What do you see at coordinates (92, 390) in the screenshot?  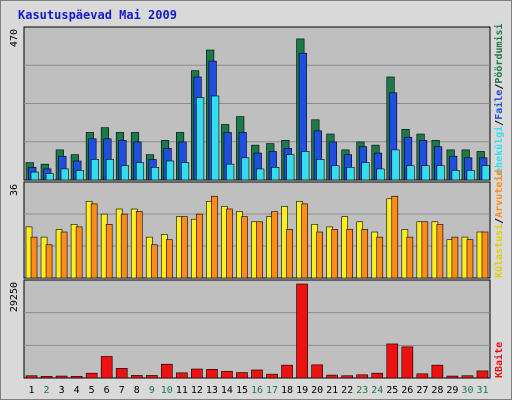 I see `x-label-5: 5` at bounding box center [92, 390].